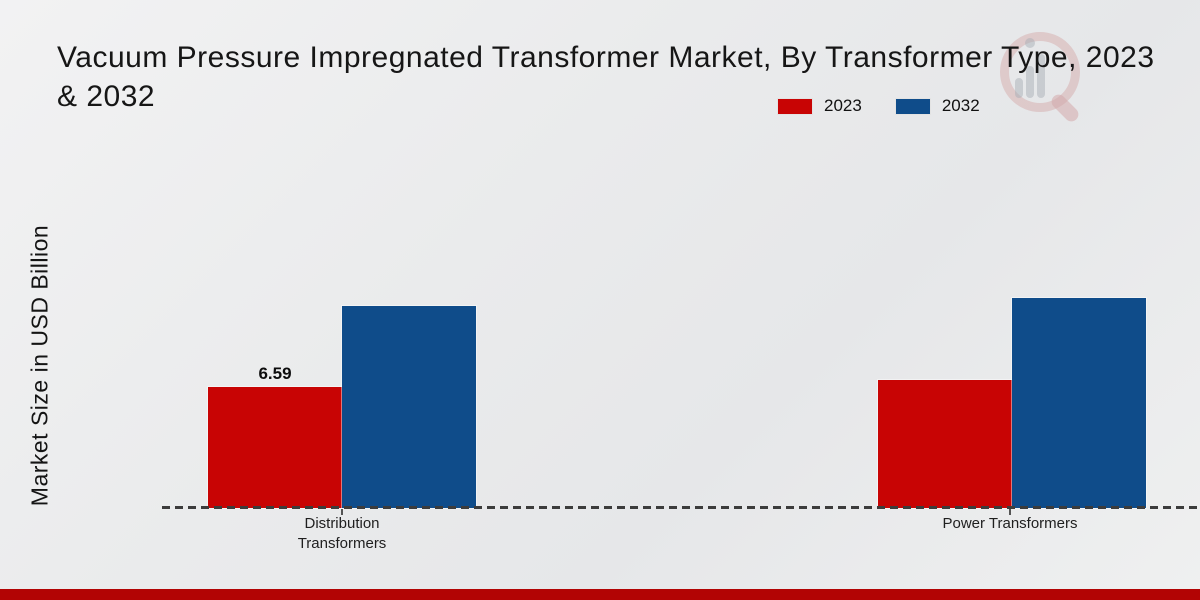 The image size is (1200, 600). I want to click on logo-bars-icon, so click(1030, 75).